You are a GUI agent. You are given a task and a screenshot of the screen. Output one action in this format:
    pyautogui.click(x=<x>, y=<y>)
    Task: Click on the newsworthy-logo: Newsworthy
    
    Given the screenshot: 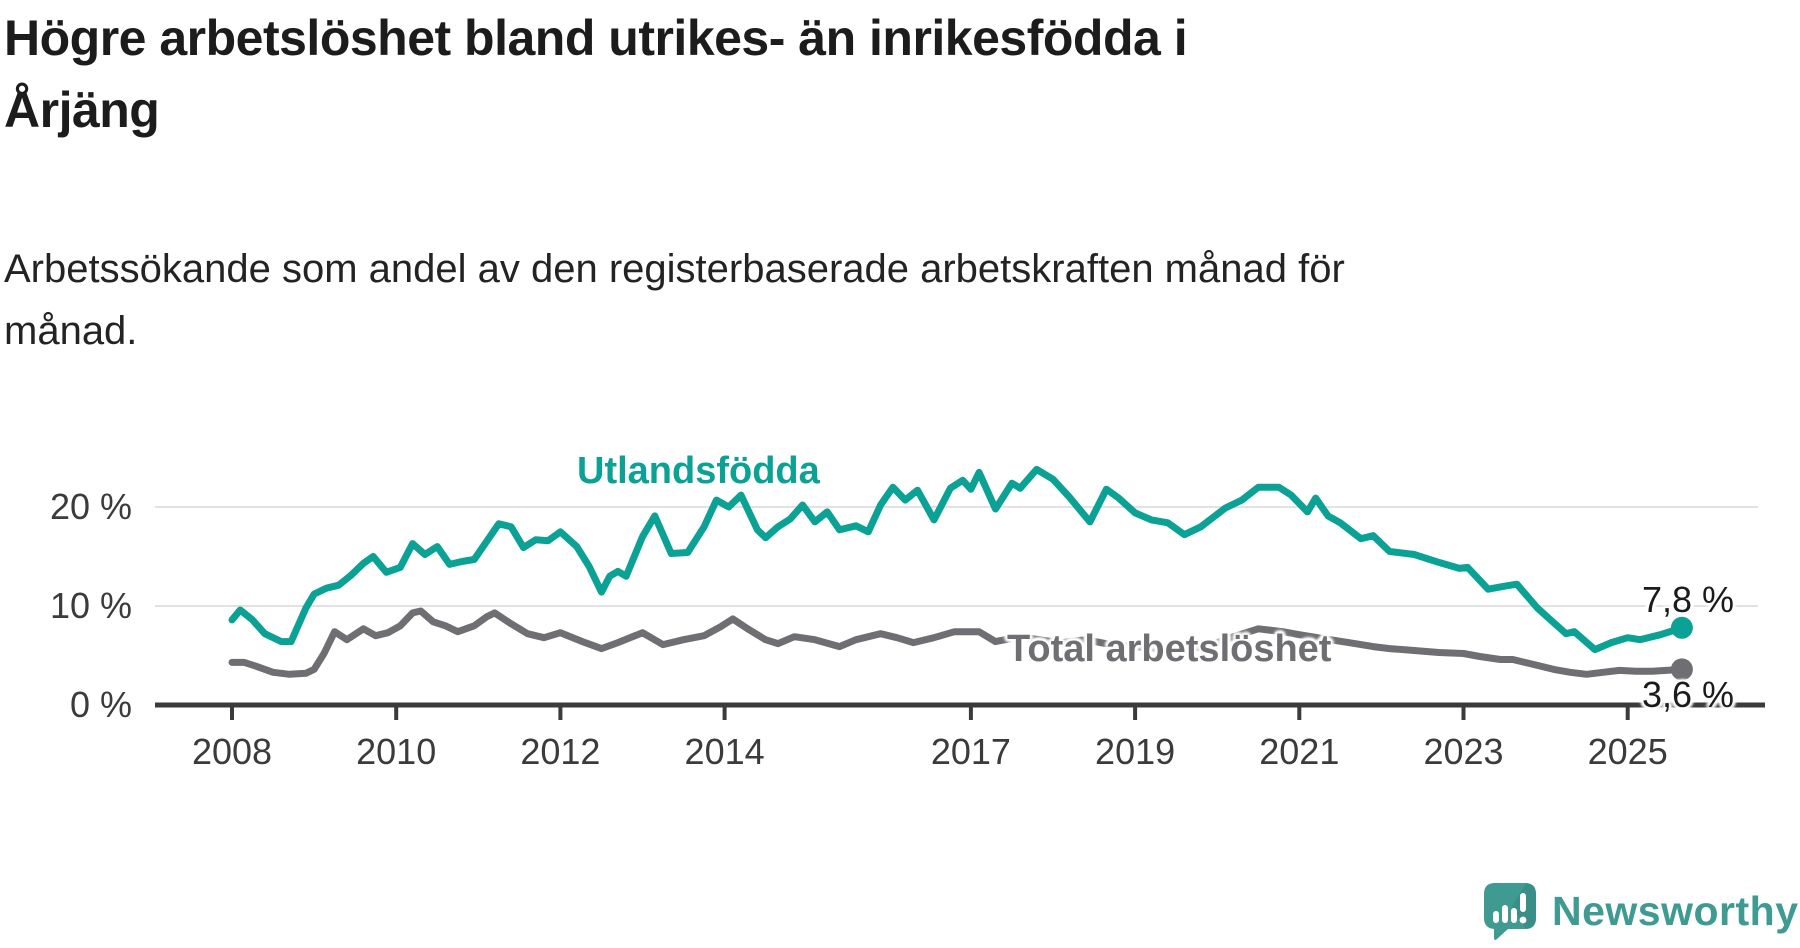 What is the action you would take?
    pyautogui.click(x=1640, y=911)
    